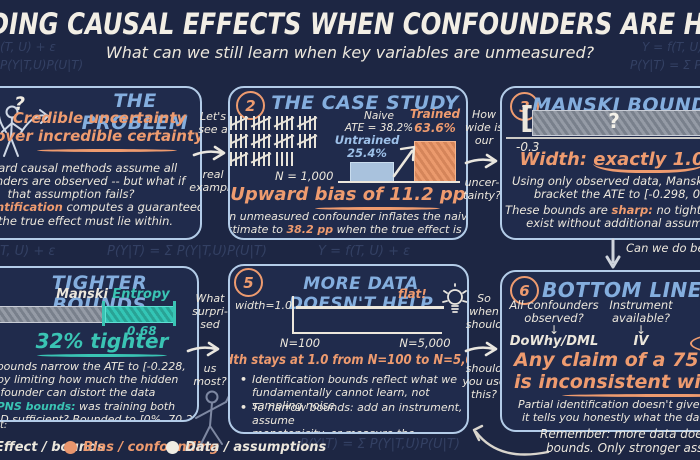 This screenshot has height=460, width=700. Describe the element at coordinates (481, 349) in the screenshot. I see `arrow-5-6-icon` at that location.